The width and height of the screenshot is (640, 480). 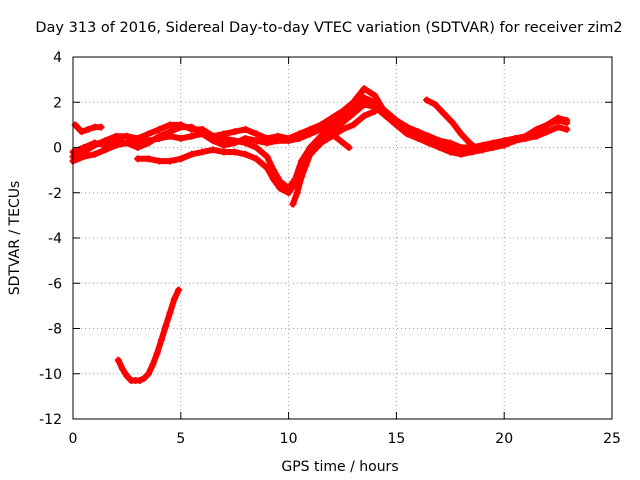 I want to click on x-tick-label: 5, so click(x=180, y=439).